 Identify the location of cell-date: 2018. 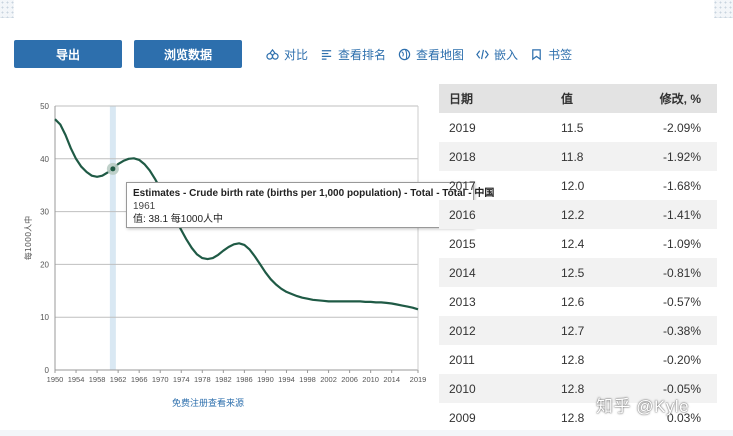
(462, 156).